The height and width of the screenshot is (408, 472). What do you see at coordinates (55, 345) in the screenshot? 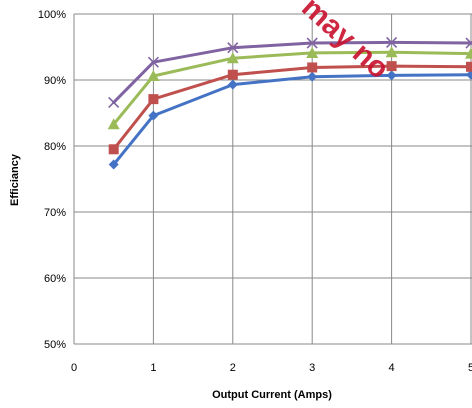
I see `y-tick-label: 50%` at bounding box center [55, 345].